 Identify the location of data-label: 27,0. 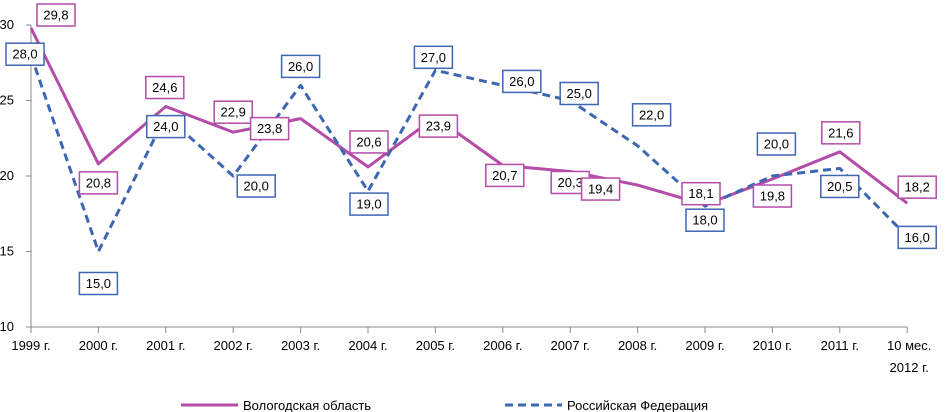
(433, 57).